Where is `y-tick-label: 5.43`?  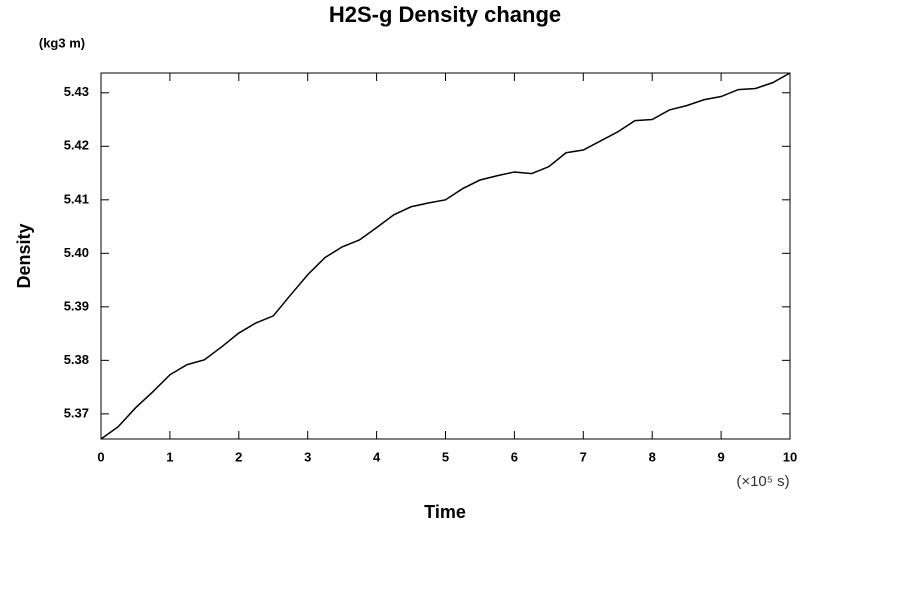 y-tick-label: 5.43 is located at coordinates (76, 91).